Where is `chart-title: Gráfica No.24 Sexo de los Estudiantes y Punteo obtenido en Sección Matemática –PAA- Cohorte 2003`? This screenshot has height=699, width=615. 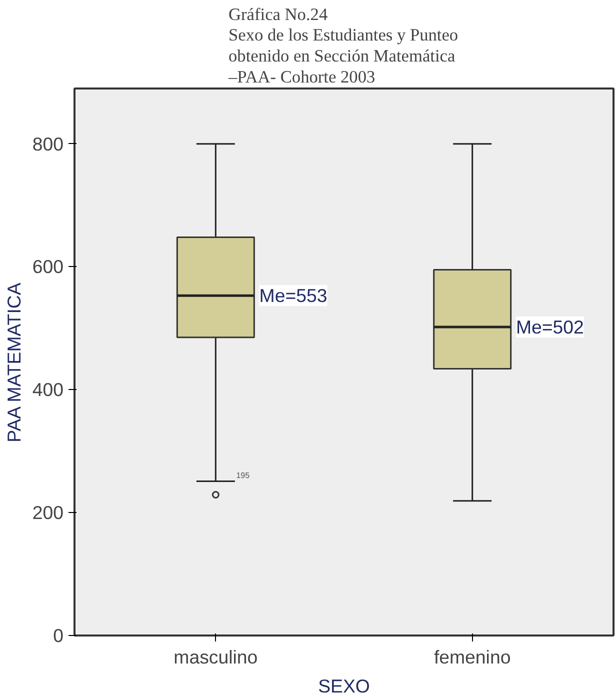 chart-title: Gráfica No.24 Sexo de los Estudiantes y Punteo obtenido en Sección Matemática –PAA- Cohorte 2003 is located at coordinates (343, 45).